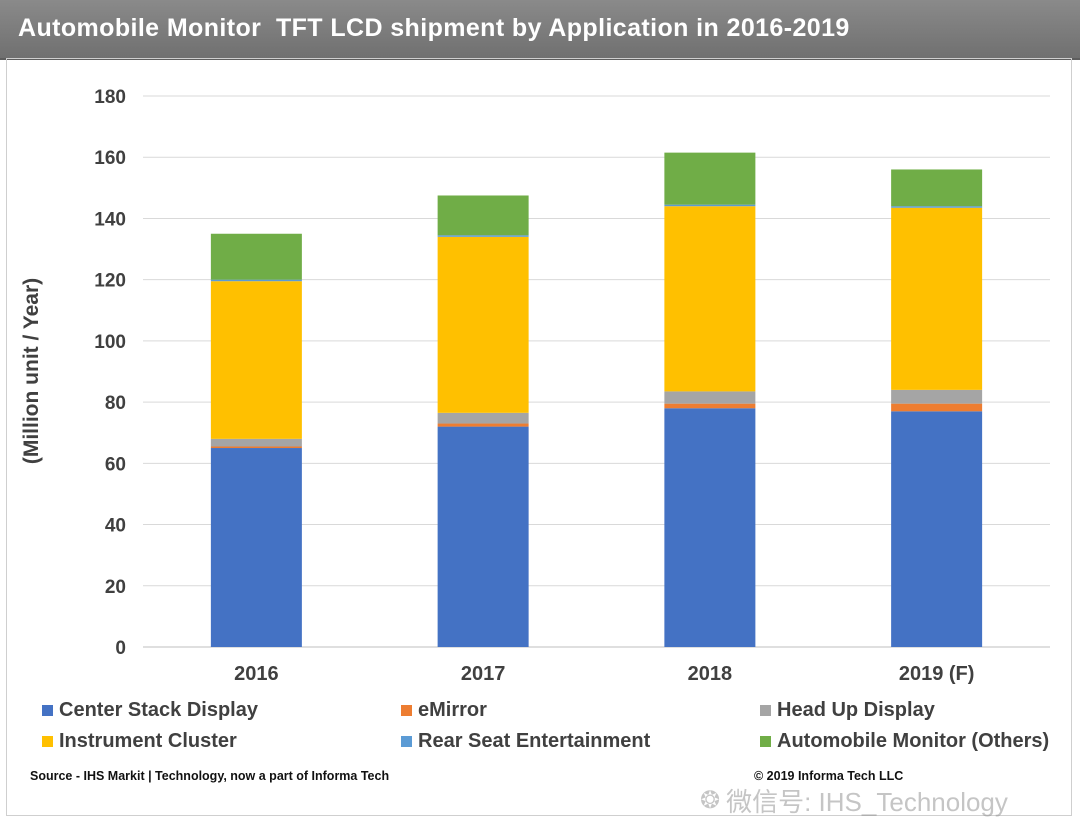 This screenshot has height=823, width=1080. Describe the element at coordinates (158, 710) in the screenshot. I see `legend-label: Center Stack Display` at that location.